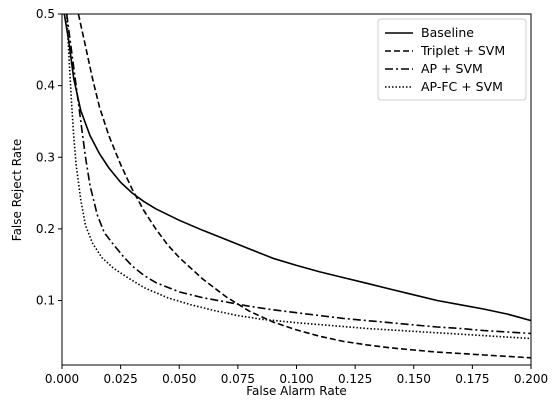 Image resolution: width=552 pixels, height=403 pixels. Describe the element at coordinates (296, 379) in the screenshot. I see `x-tick-label: 0.100` at that location.